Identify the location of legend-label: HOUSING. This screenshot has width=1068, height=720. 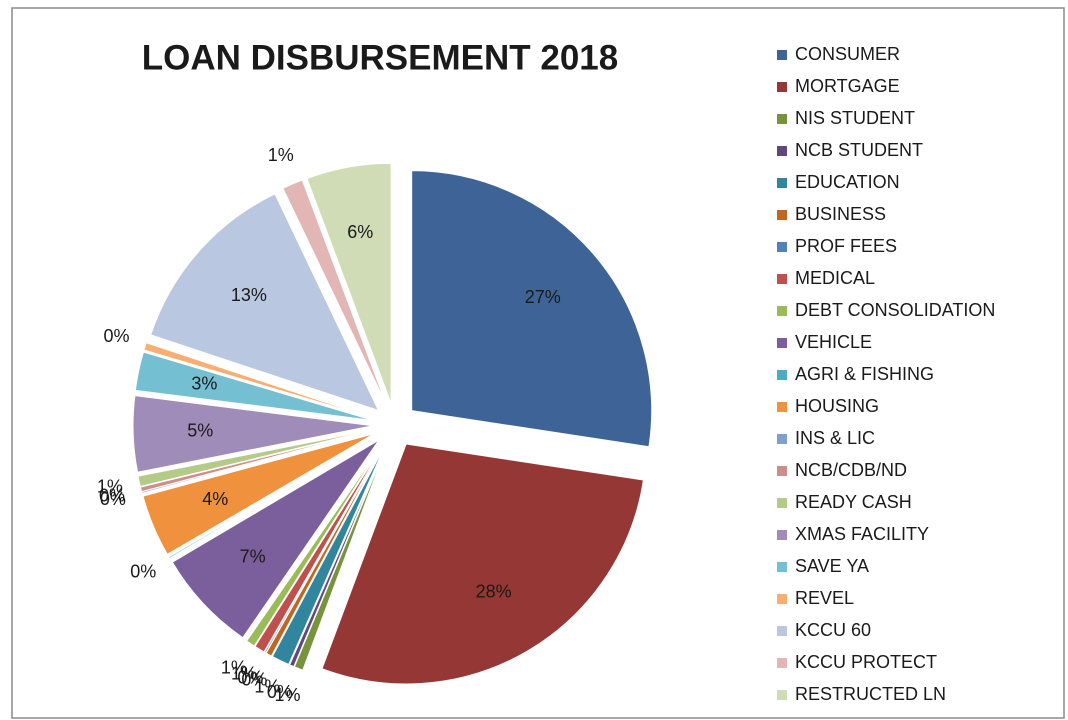
(837, 406).